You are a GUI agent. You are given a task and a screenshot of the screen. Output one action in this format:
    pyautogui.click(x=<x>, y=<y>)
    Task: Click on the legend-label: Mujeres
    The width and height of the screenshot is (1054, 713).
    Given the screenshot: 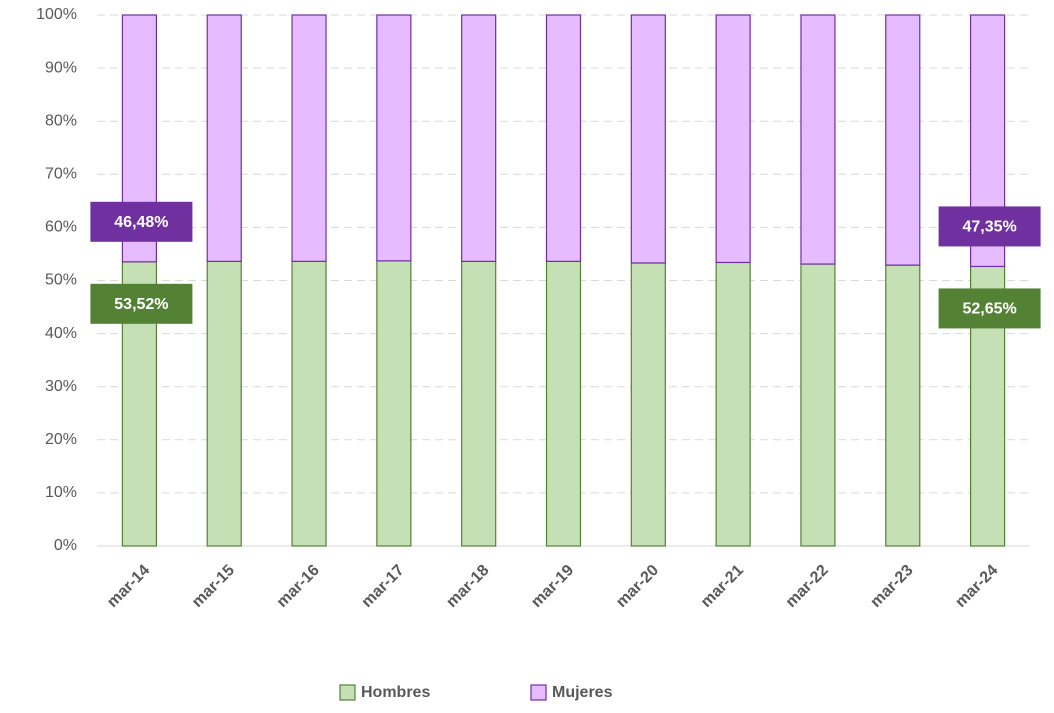 What is the action you would take?
    pyautogui.click(x=582, y=692)
    